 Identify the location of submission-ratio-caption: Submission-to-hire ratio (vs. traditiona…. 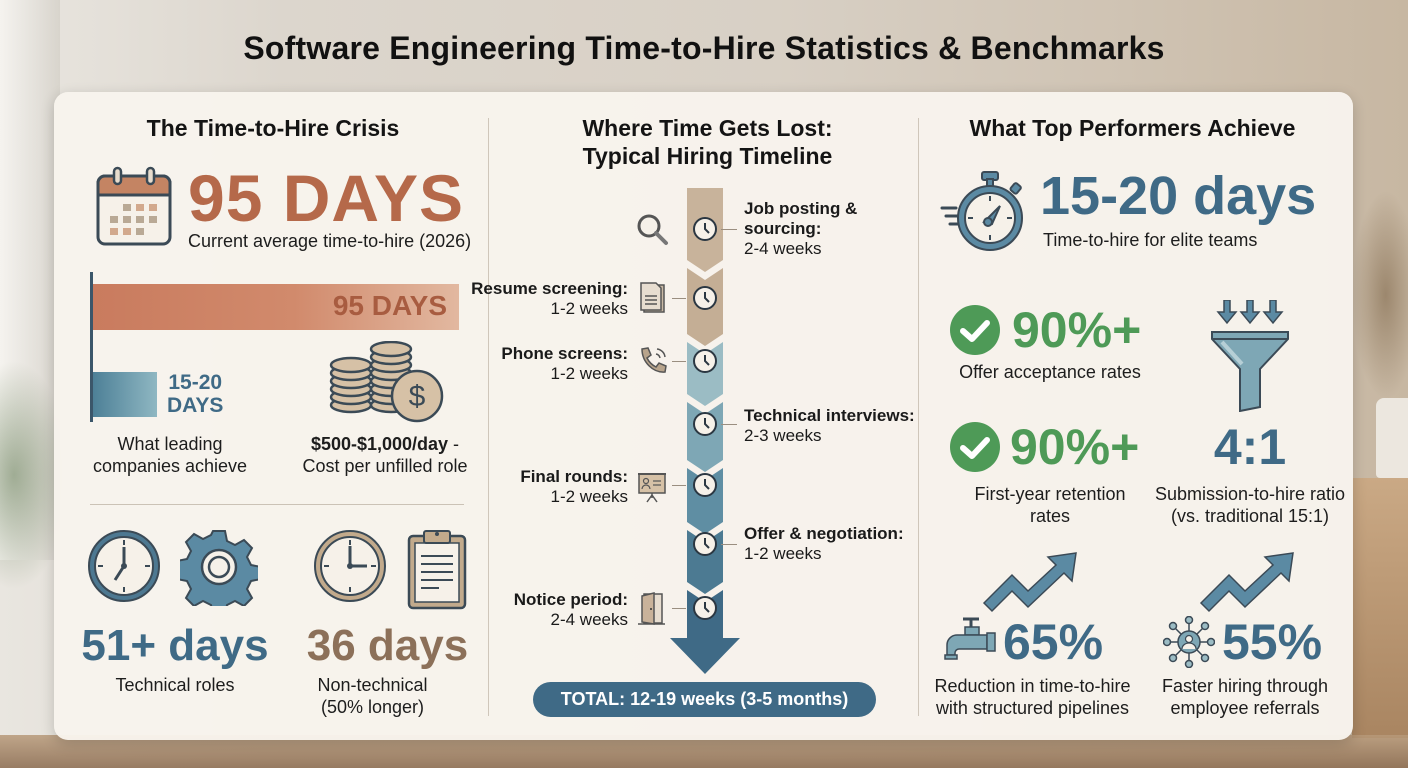
(1250, 505).